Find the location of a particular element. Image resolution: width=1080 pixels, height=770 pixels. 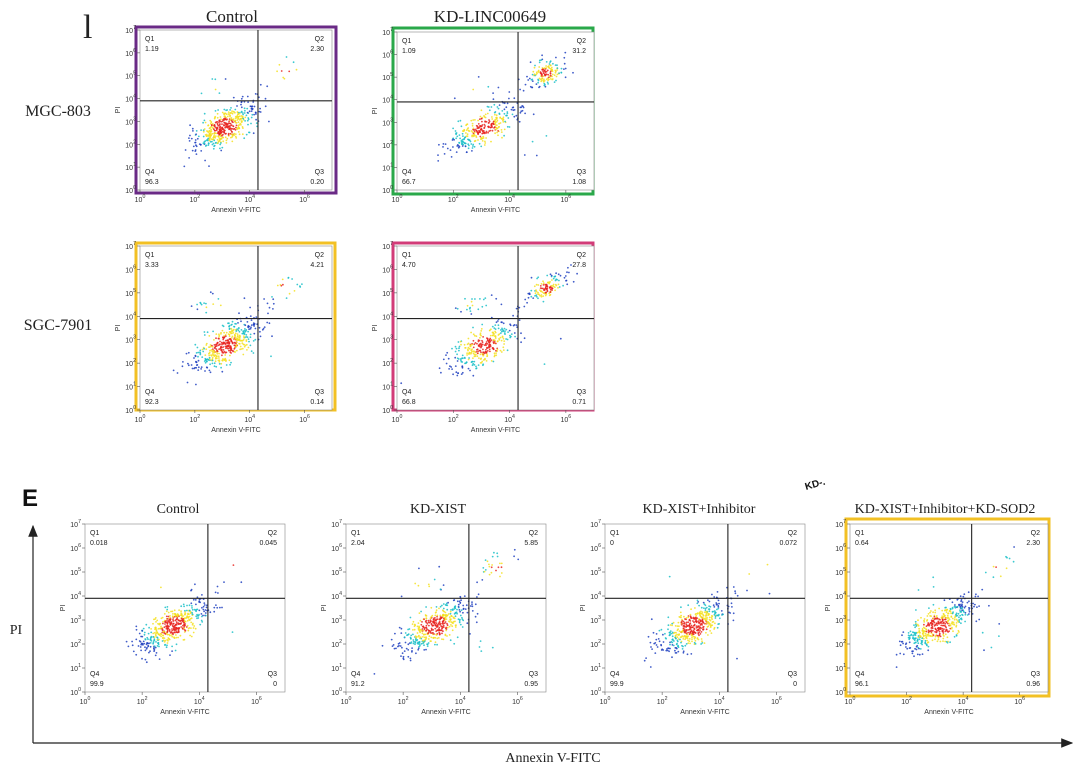

column-title-control-bottom: Control is located at coordinates (178, 509).